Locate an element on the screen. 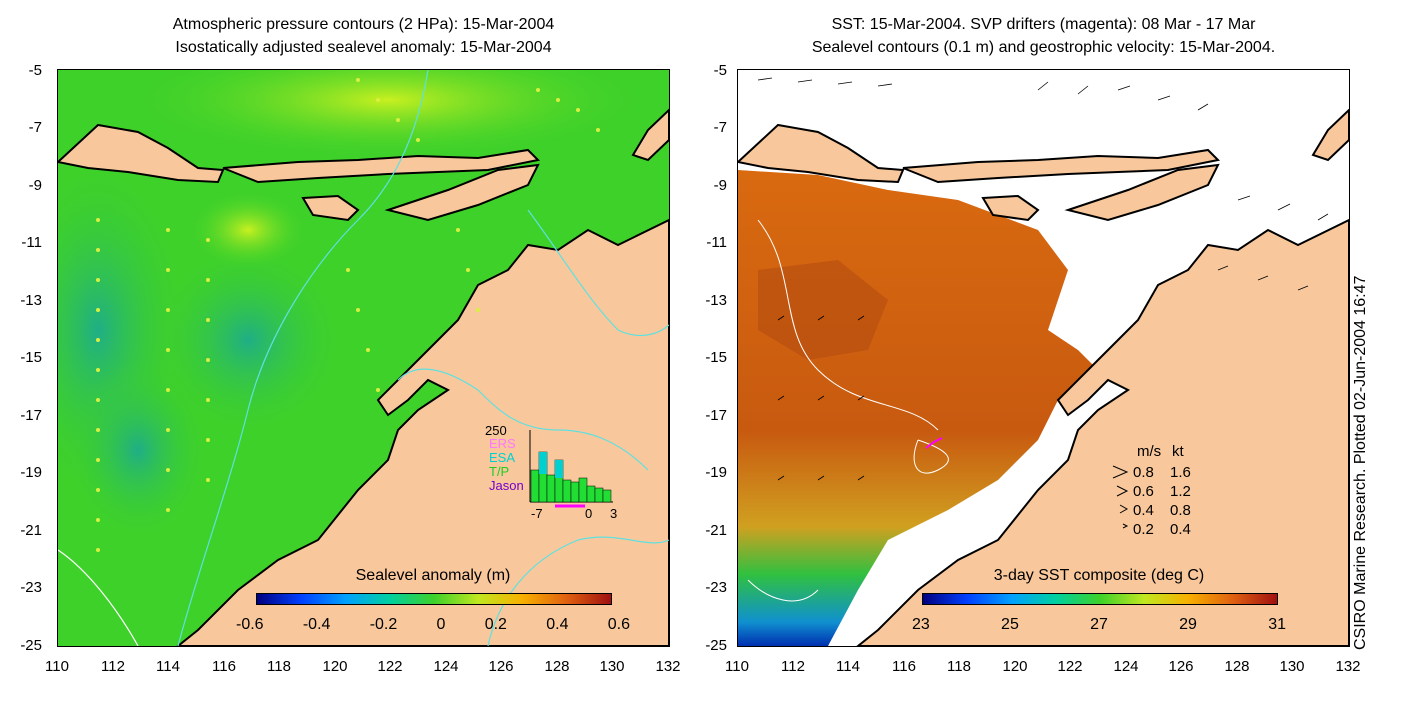 This screenshot has height=709, width=1419. left-colorbar-label: Sealevel anomaly (m) is located at coordinates (433, 575).